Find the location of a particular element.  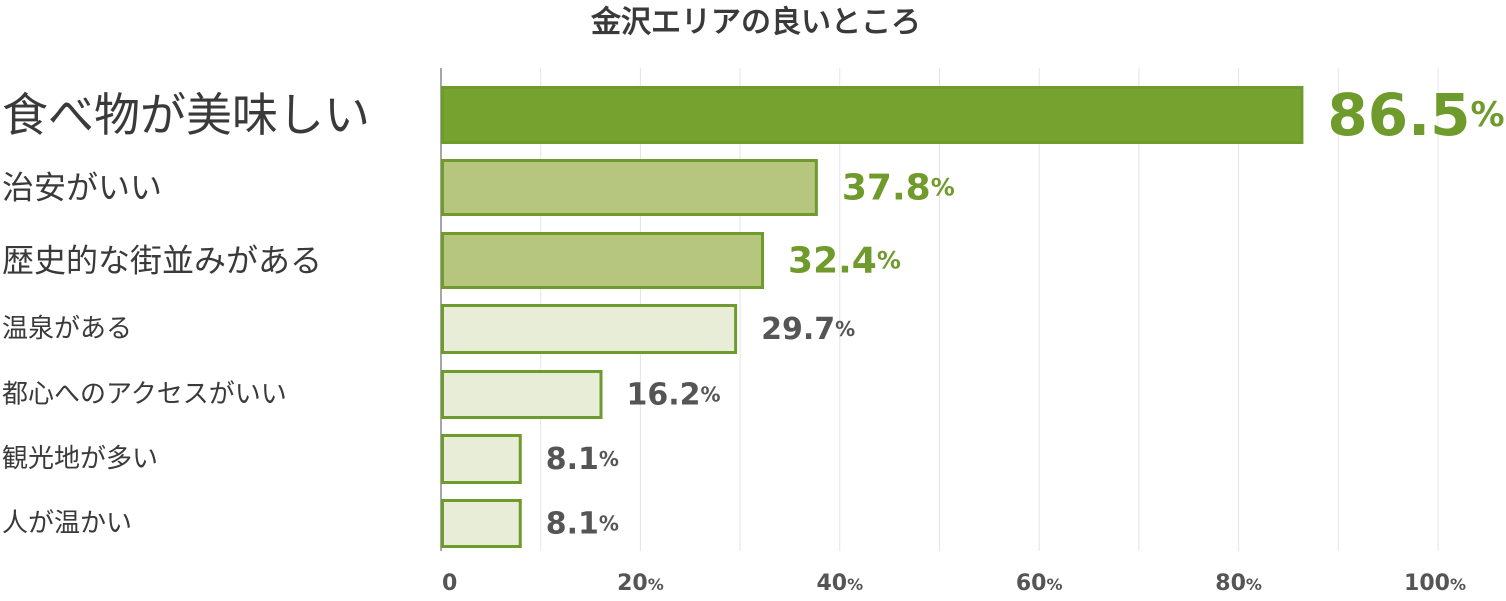

x-tick-label-100: 100% is located at coordinates (1435, 583).